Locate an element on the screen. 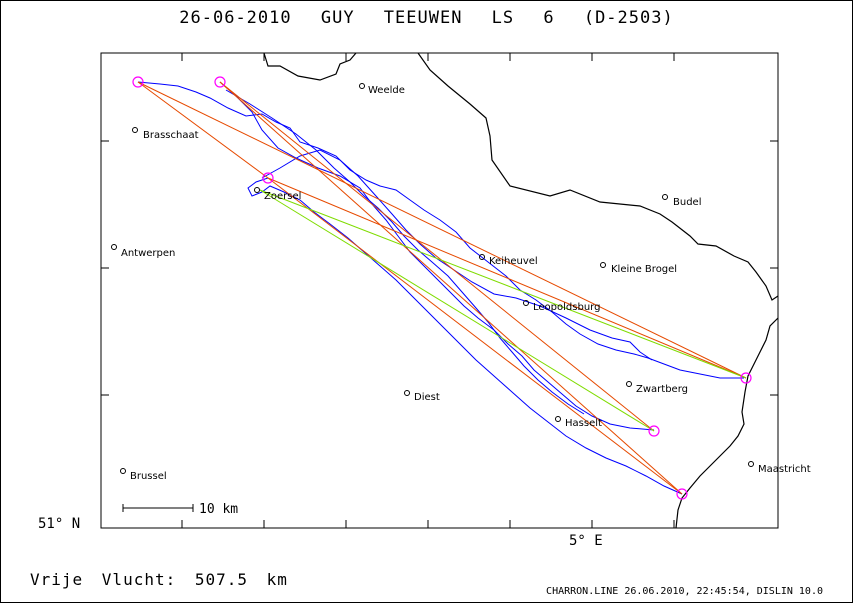 The width and height of the screenshot is (853, 603). town-label: Kleine Brogel is located at coordinates (644, 269).